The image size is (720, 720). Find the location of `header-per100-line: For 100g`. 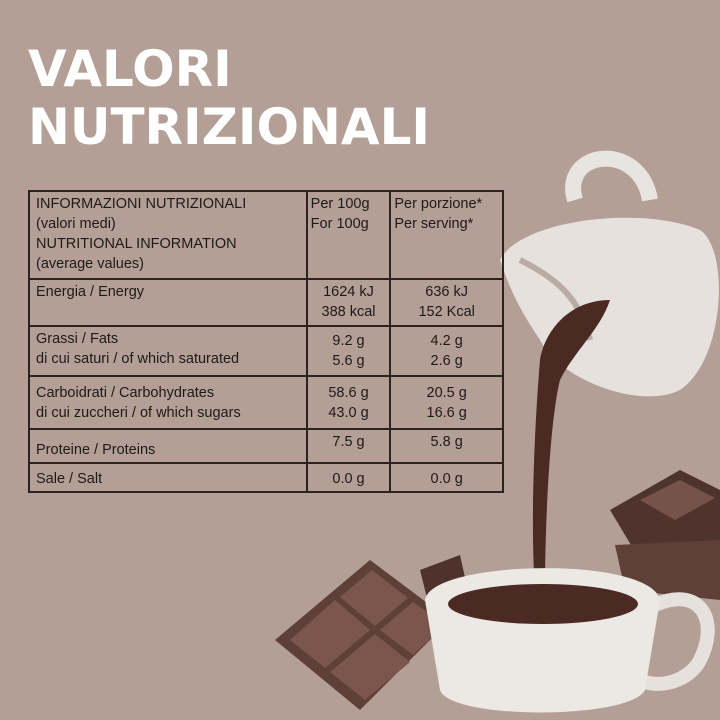

header-per100-line: For 100g is located at coordinates (339, 224).